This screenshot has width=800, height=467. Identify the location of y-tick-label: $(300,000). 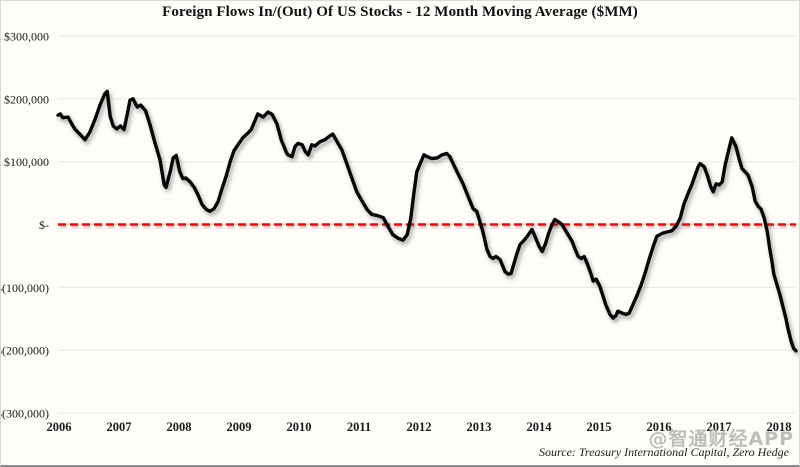
(25, 414).